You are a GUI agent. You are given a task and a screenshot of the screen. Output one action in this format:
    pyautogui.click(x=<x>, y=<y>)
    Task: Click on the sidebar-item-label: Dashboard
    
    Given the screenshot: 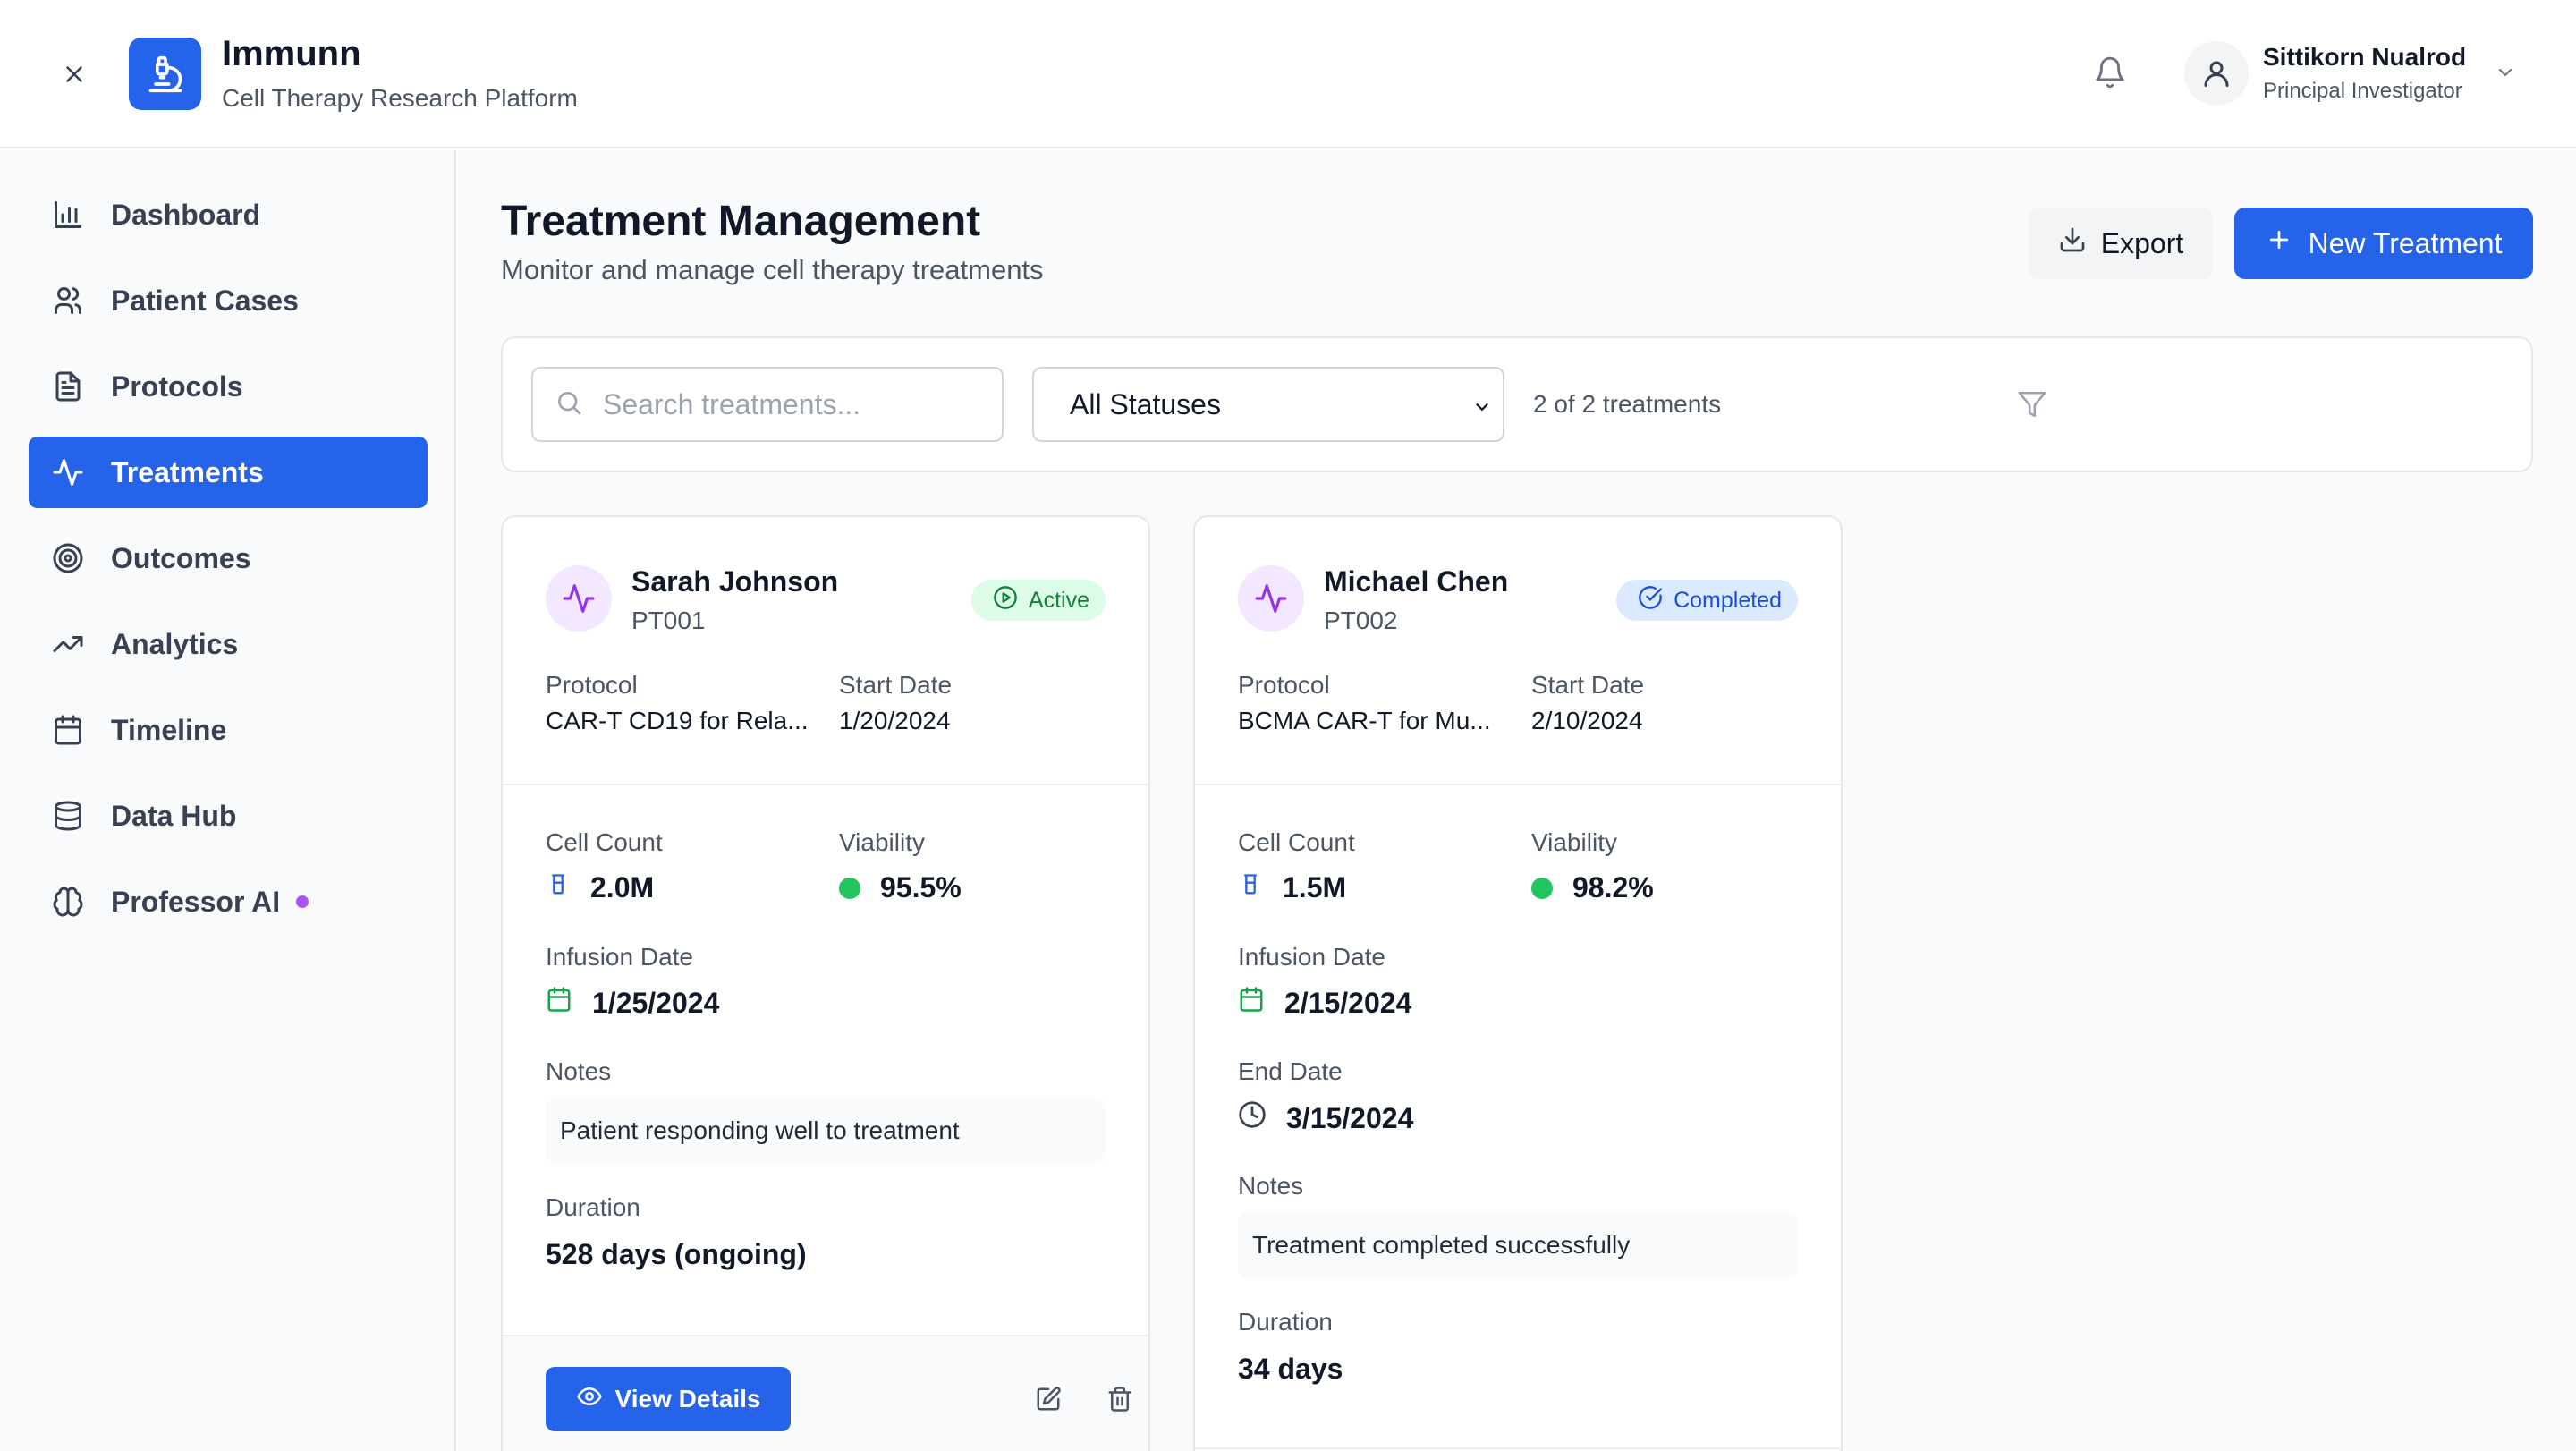 What is the action you would take?
    pyautogui.click(x=186, y=214)
    